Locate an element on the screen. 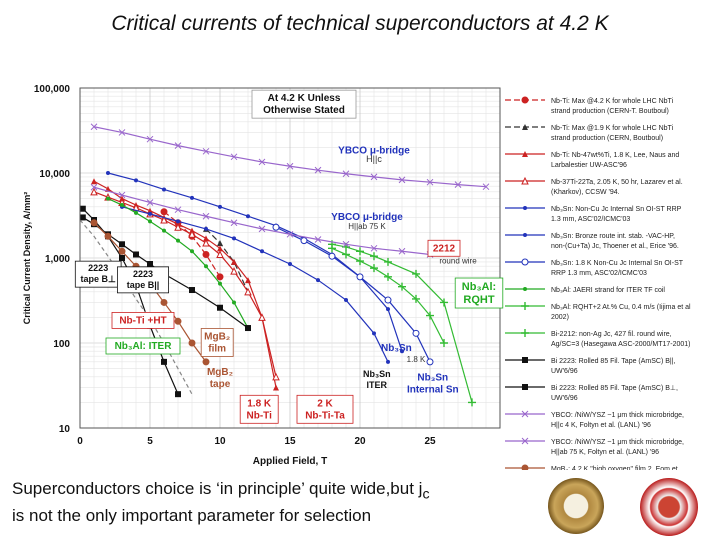  mgb2-film-label-line-1: film is located at coordinates (217, 348).